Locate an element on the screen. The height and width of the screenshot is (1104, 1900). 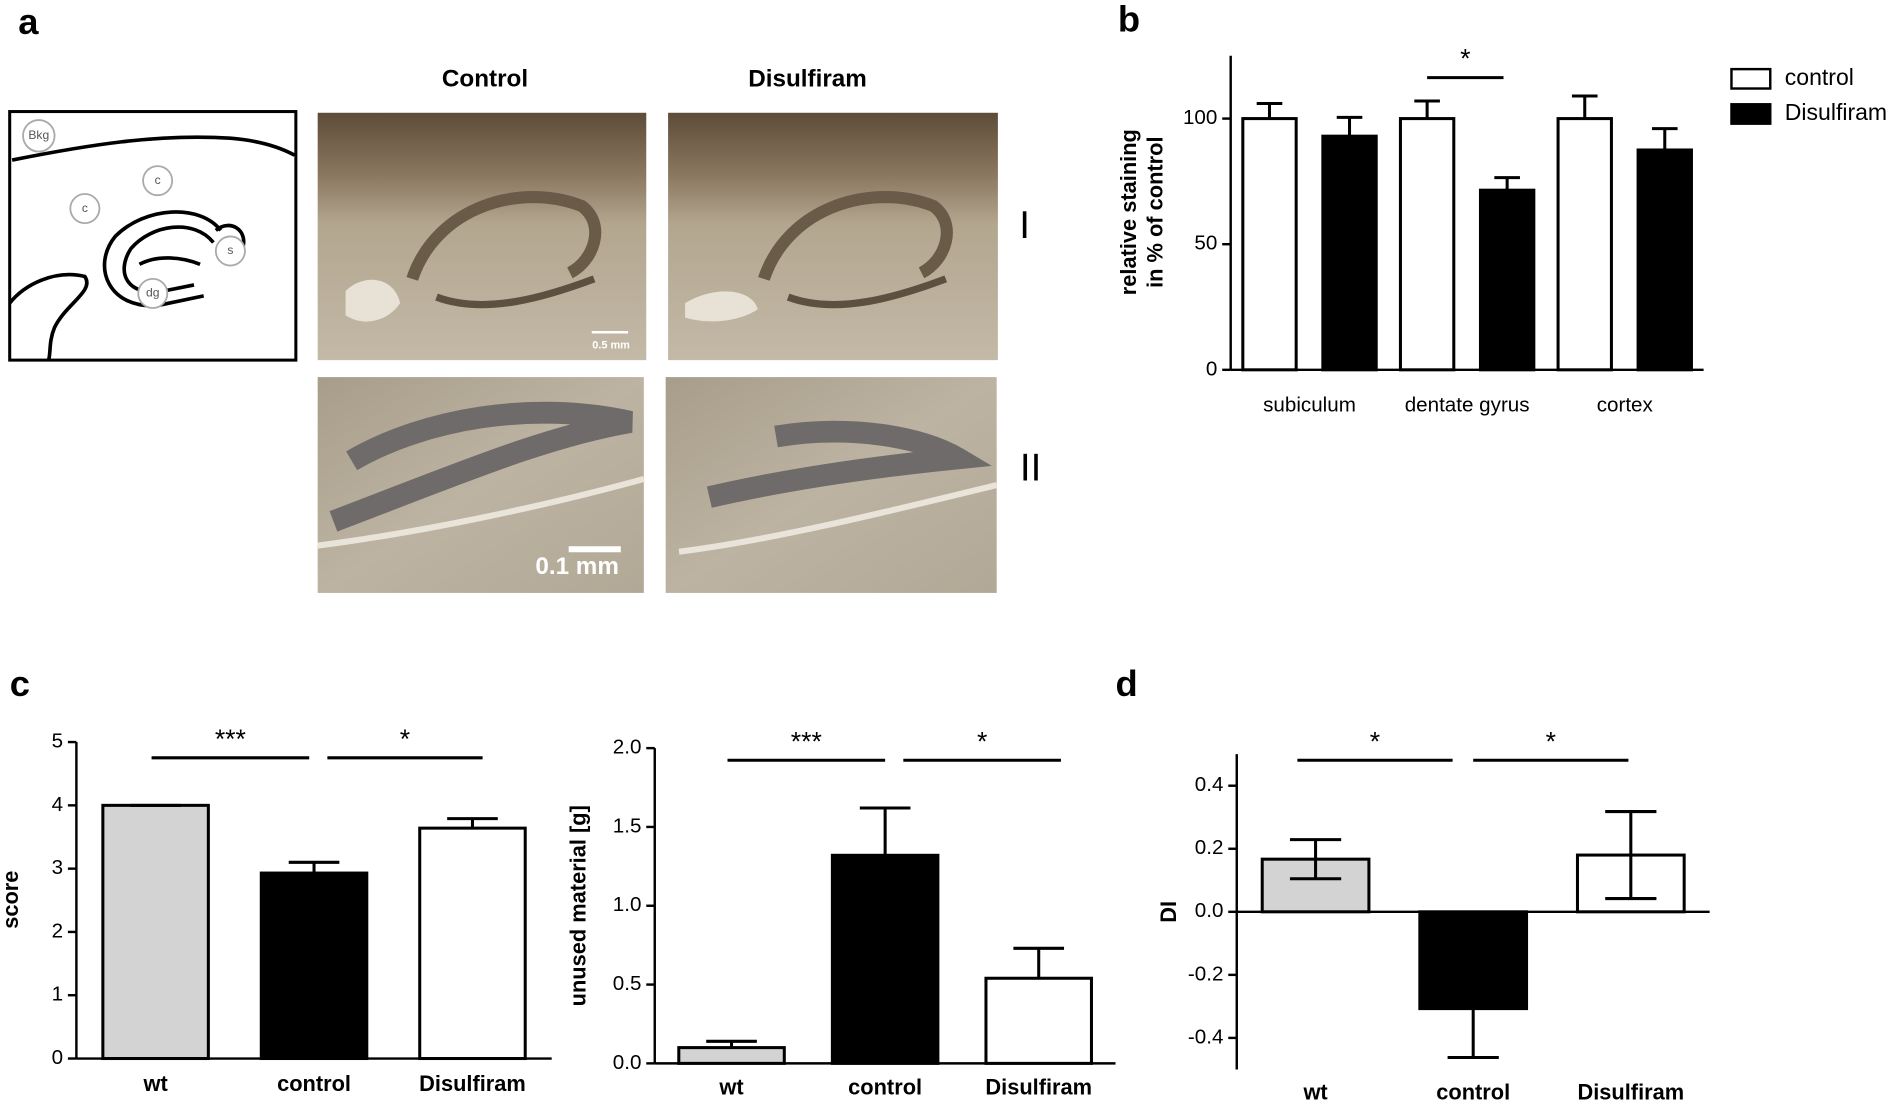
panel-letter: d is located at coordinates (1127, 683).